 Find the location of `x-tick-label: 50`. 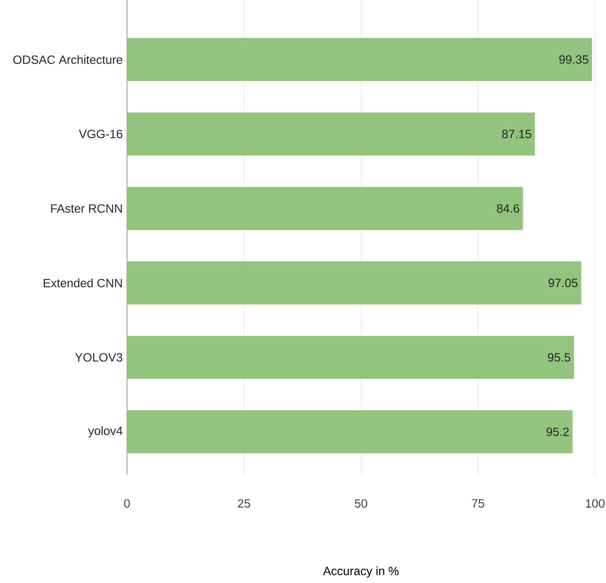

x-tick-label: 50 is located at coordinates (361, 503).